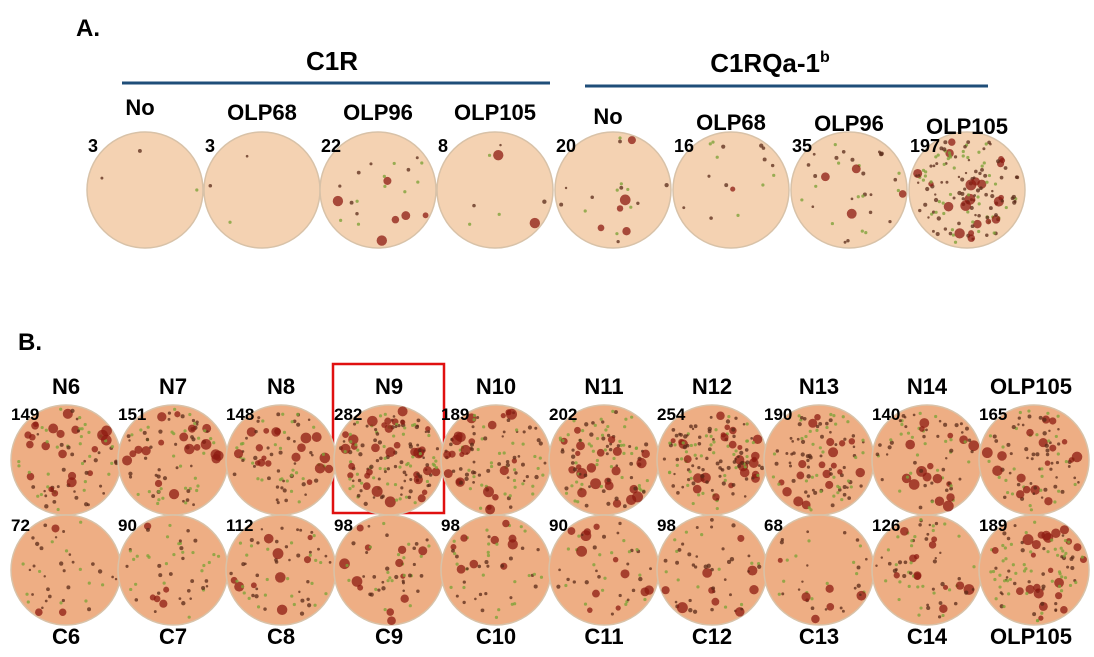 This screenshot has height=657, width=1094. What do you see at coordinates (281, 636) in the screenshot?
I see `well-label: C8` at bounding box center [281, 636].